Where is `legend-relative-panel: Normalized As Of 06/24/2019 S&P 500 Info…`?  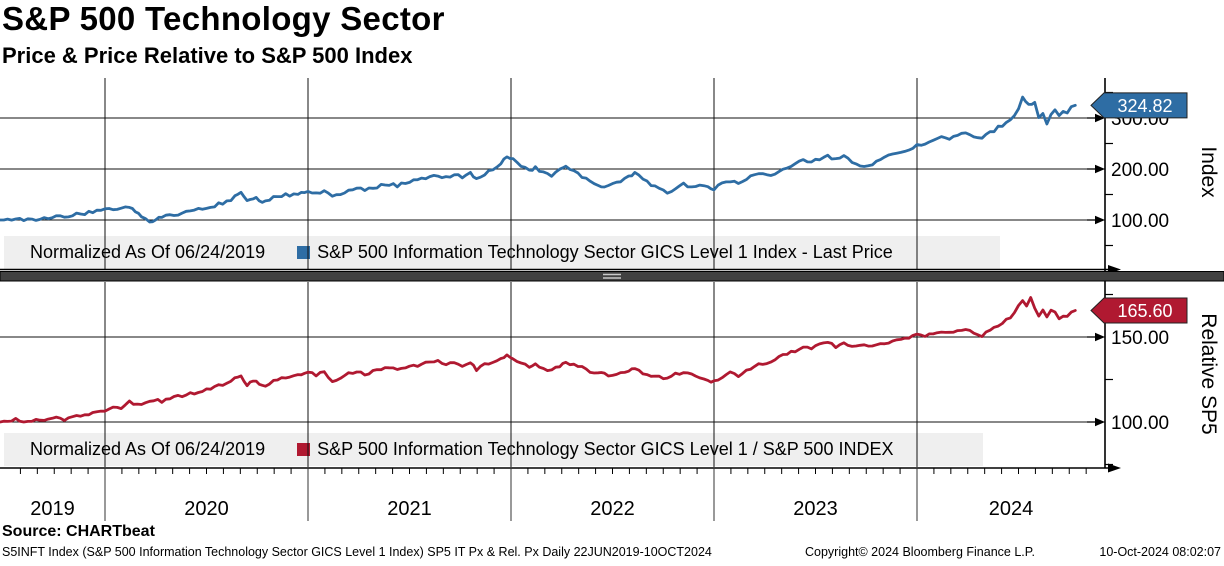
legend-relative-panel: Normalized As Of 06/24/2019 S&P 500 Info… is located at coordinates (493, 449).